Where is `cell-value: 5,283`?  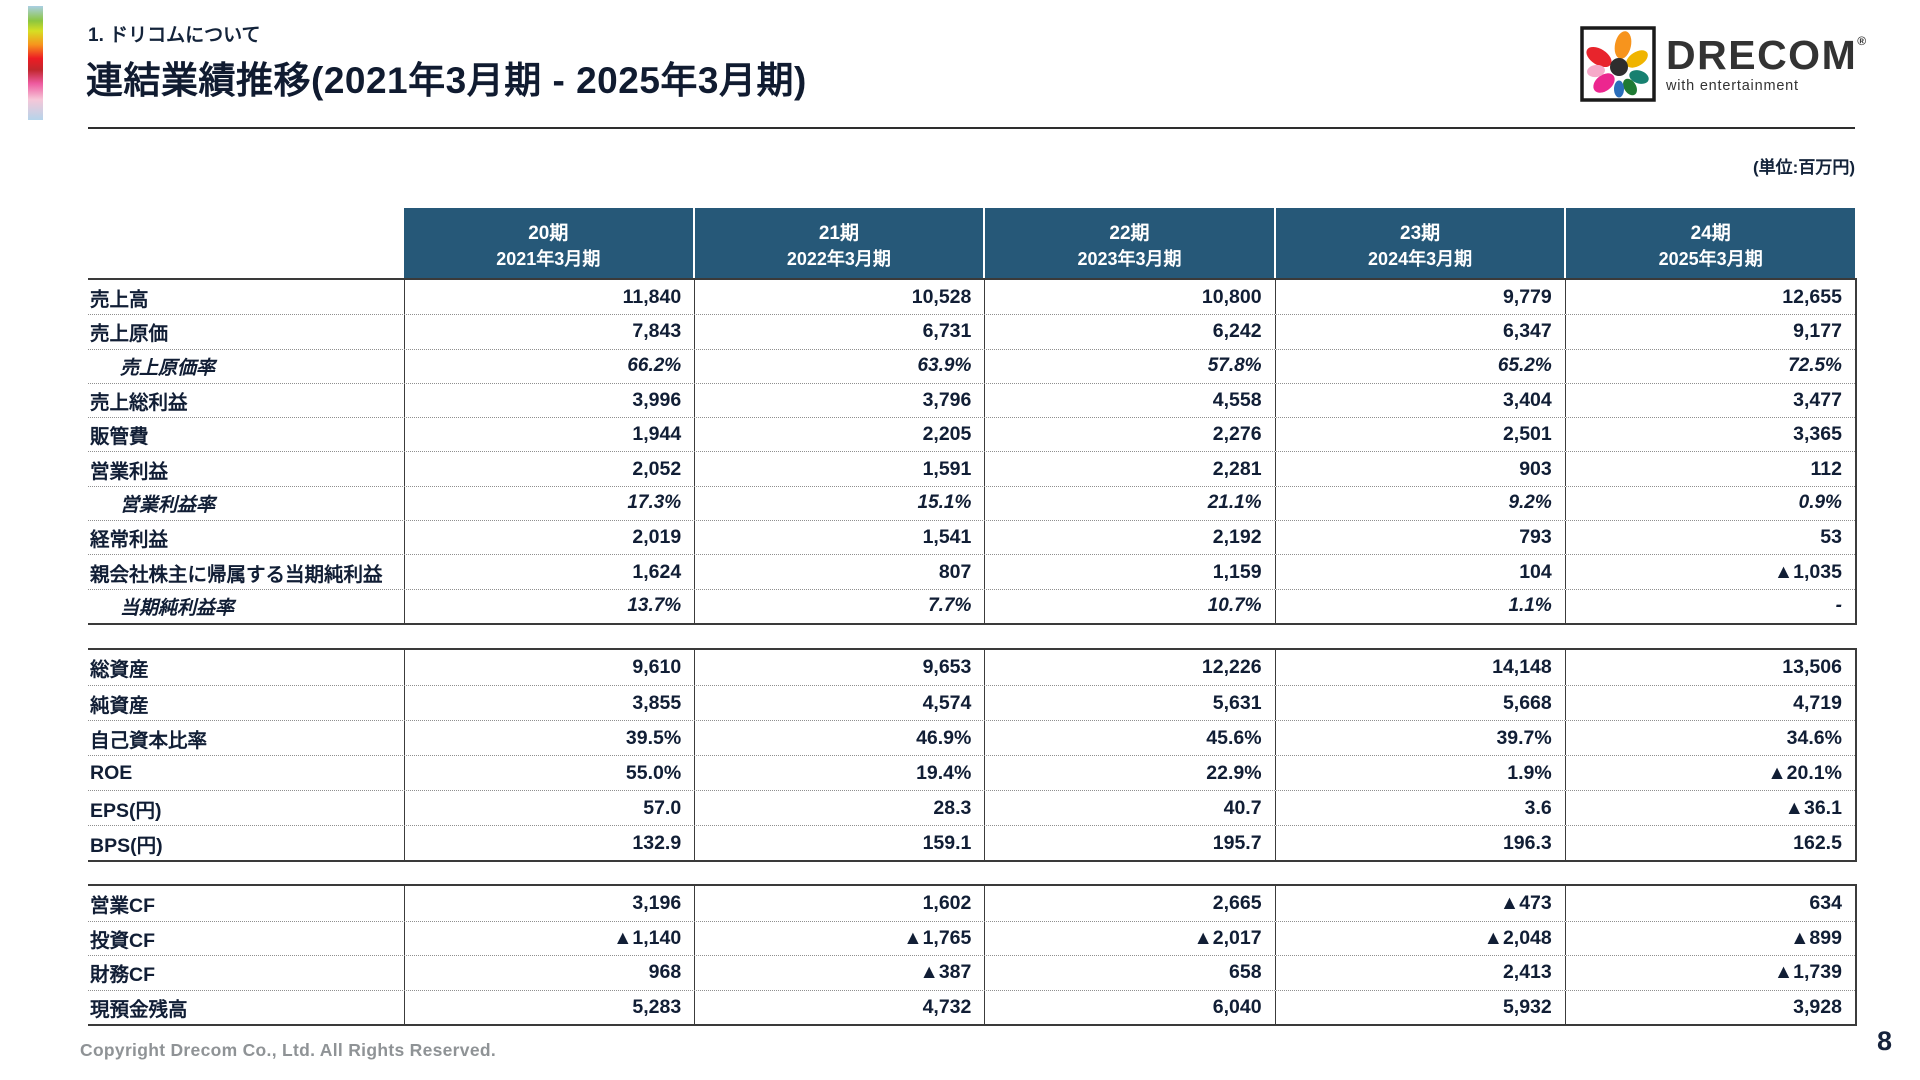
cell-value: 5,283 is located at coordinates (549, 1007).